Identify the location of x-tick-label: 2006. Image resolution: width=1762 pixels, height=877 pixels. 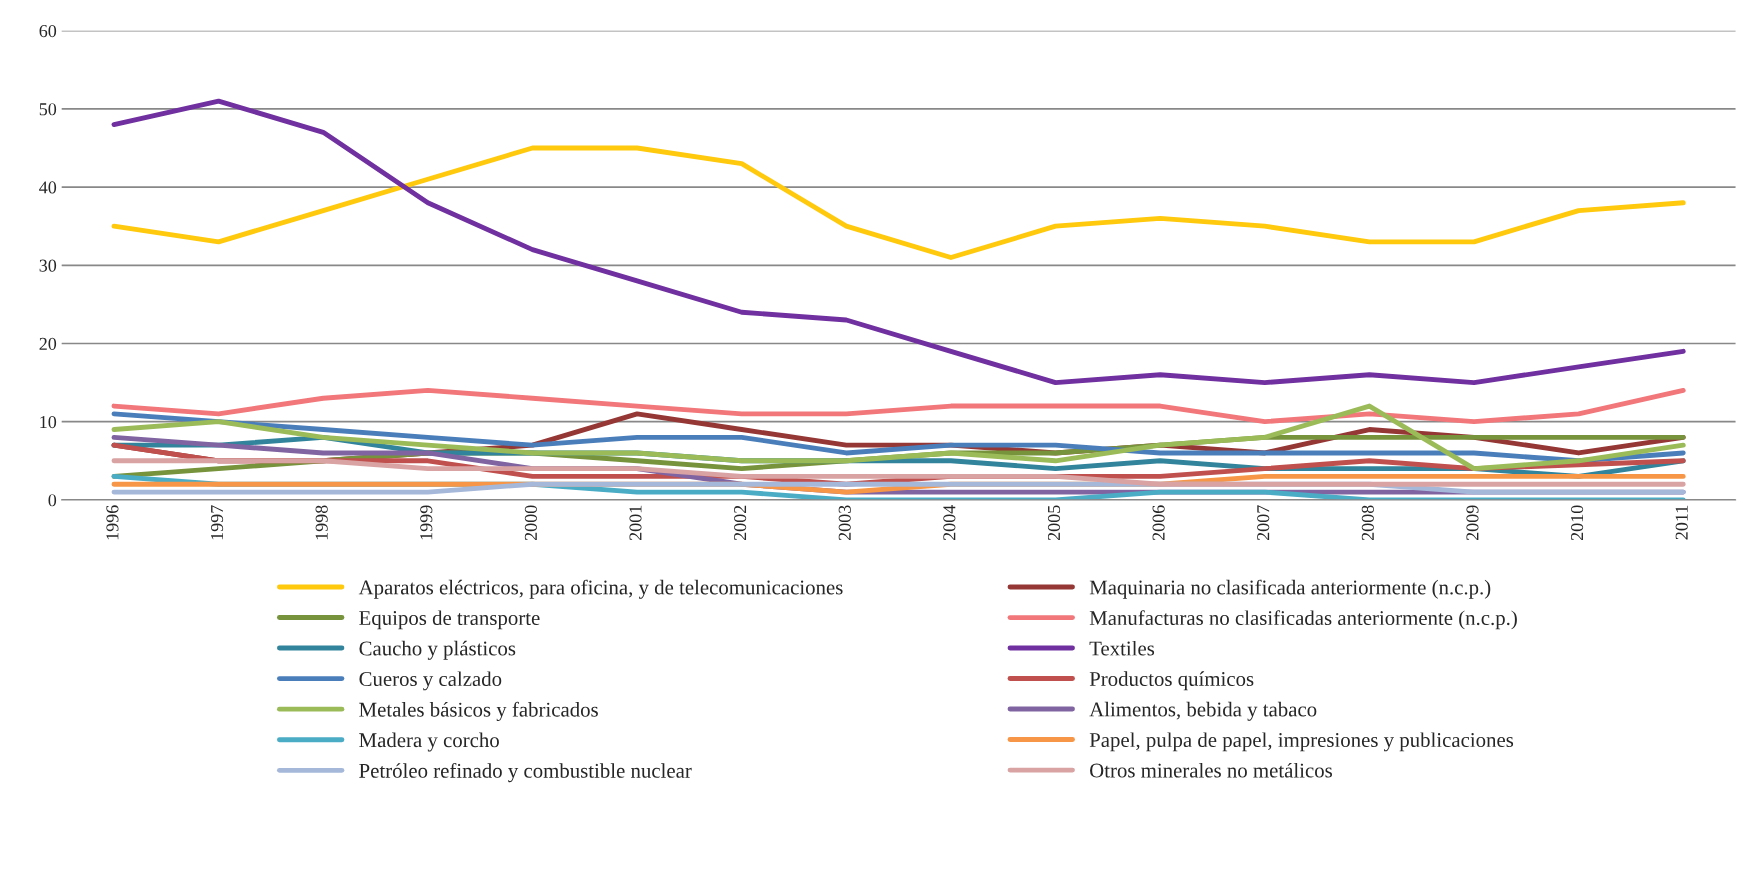
(1158, 523).